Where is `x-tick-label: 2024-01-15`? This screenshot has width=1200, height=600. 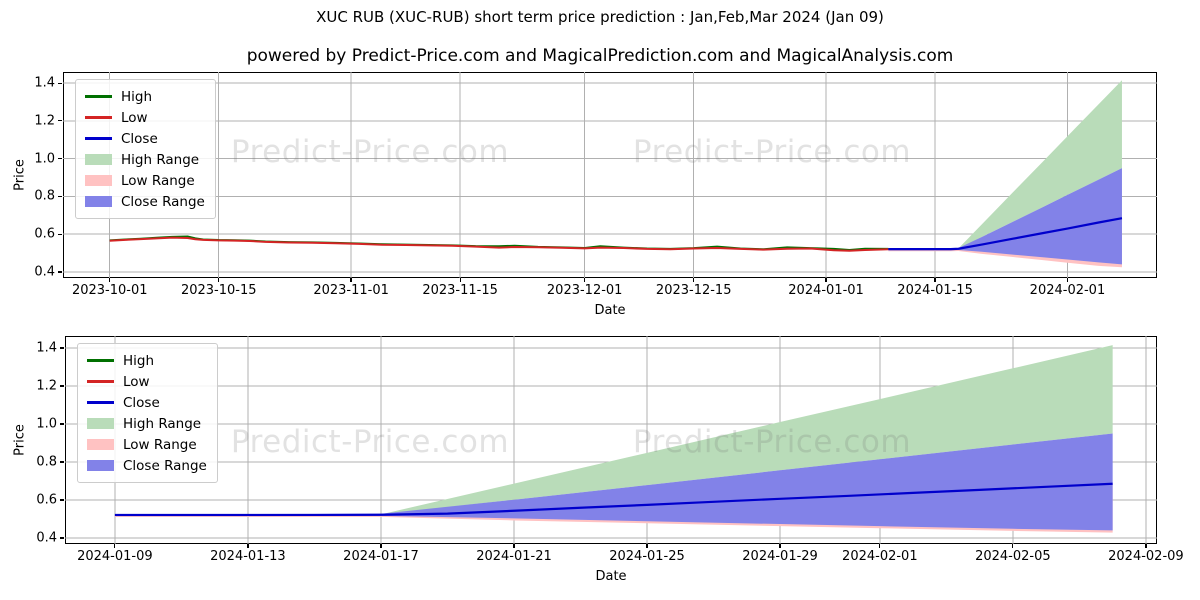 x-tick-label: 2024-01-15 is located at coordinates (935, 290).